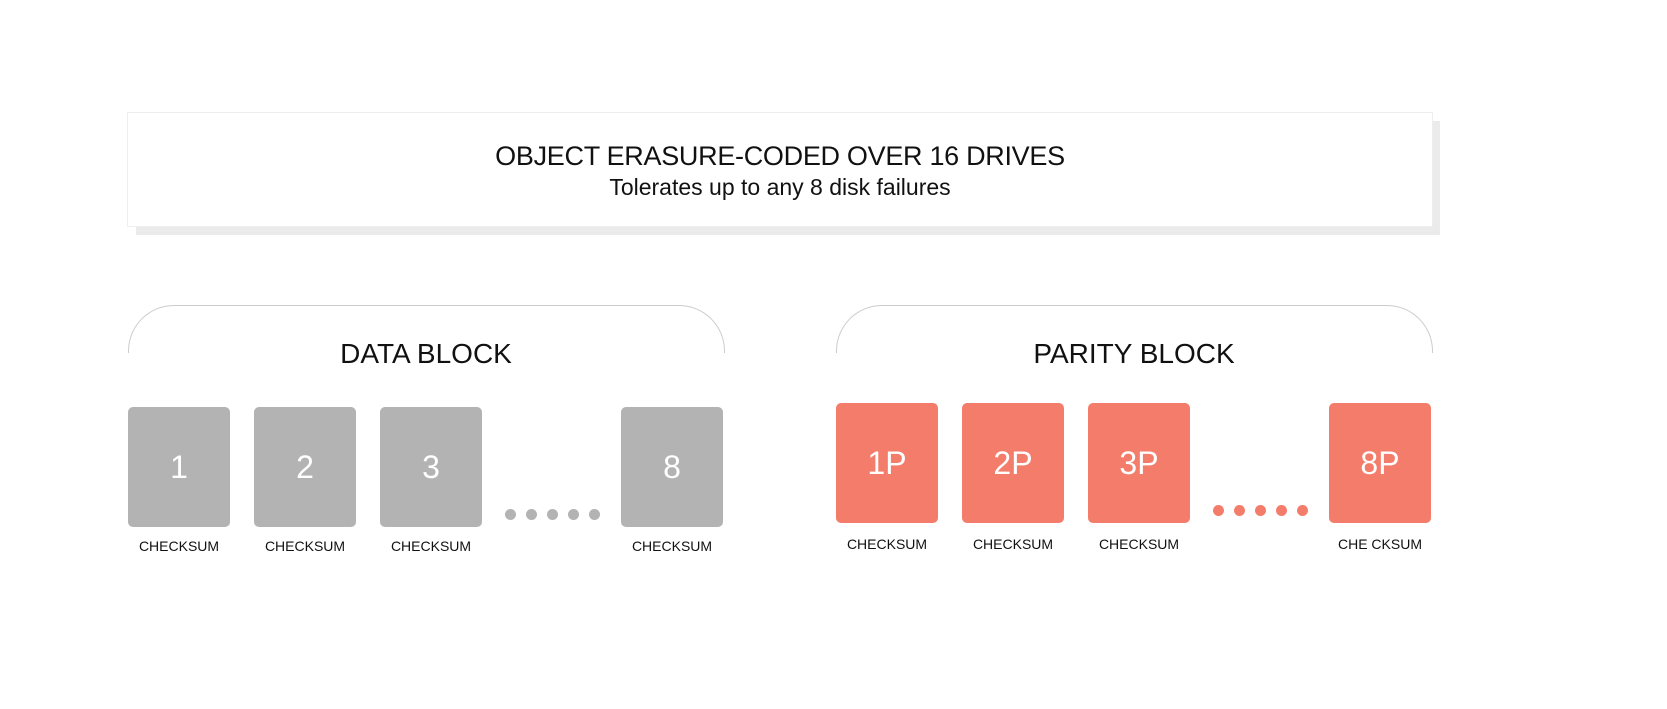 The image size is (1667, 709). Describe the element at coordinates (780, 187) in the screenshot. I see `diagram-subtitle: Tolerates up to any 8 disk failures` at that location.